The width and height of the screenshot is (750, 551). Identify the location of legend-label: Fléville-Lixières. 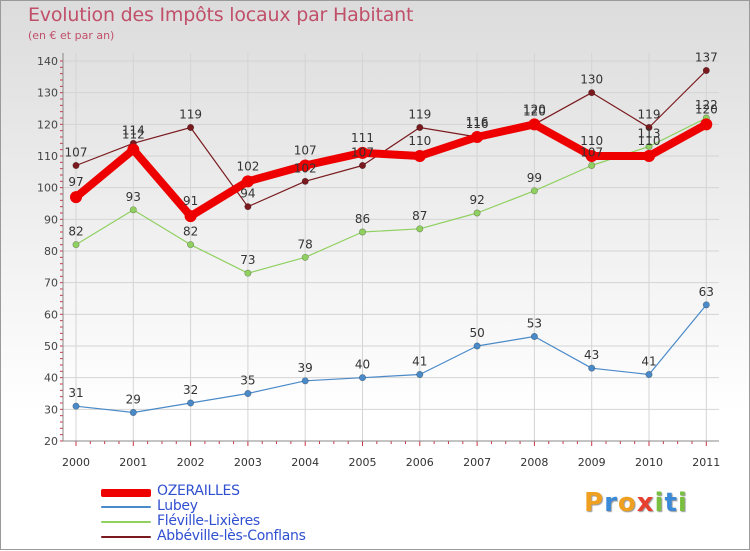
(208, 521).